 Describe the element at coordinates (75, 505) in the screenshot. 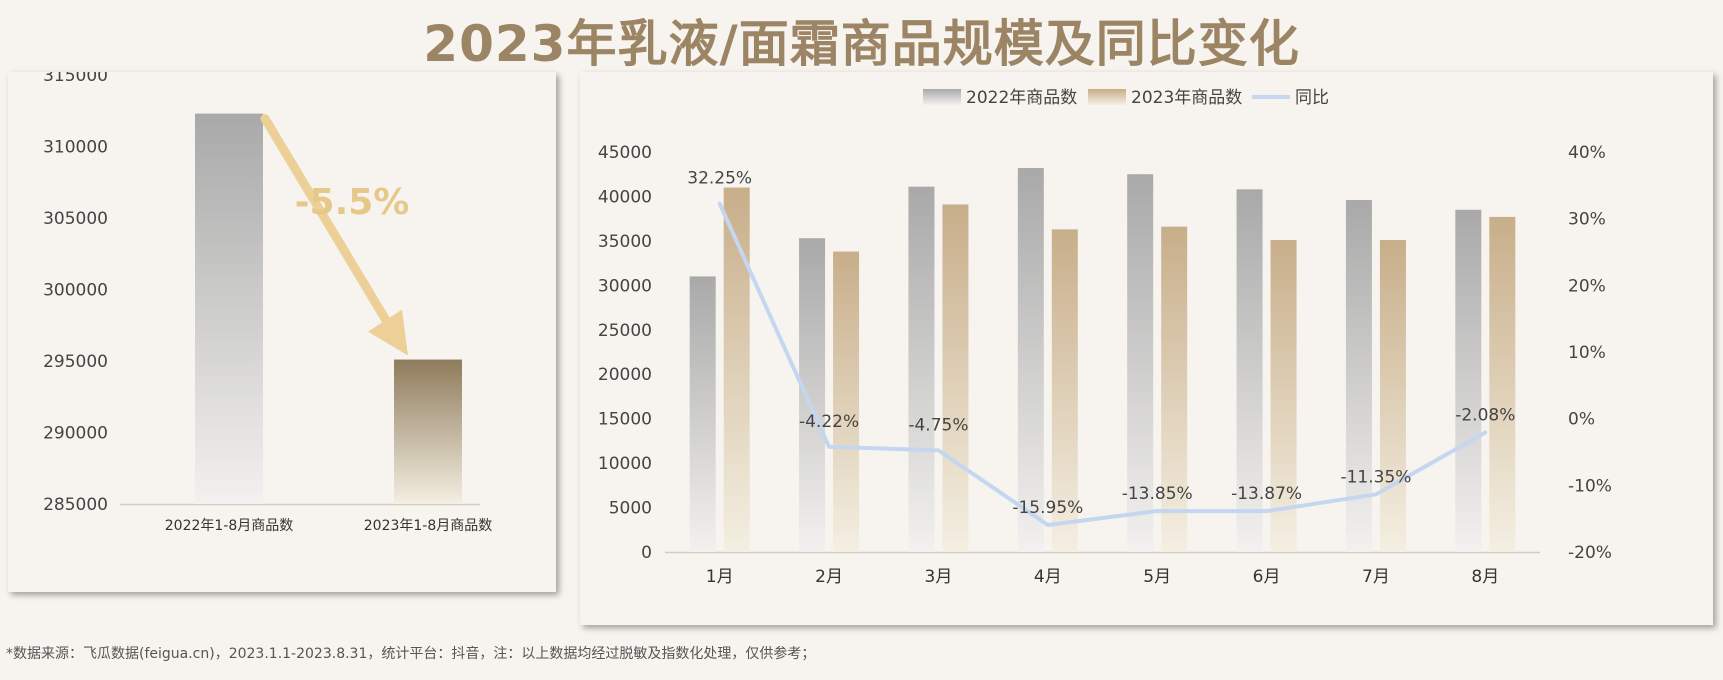

I see `y-tick-label: 285000` at that location.